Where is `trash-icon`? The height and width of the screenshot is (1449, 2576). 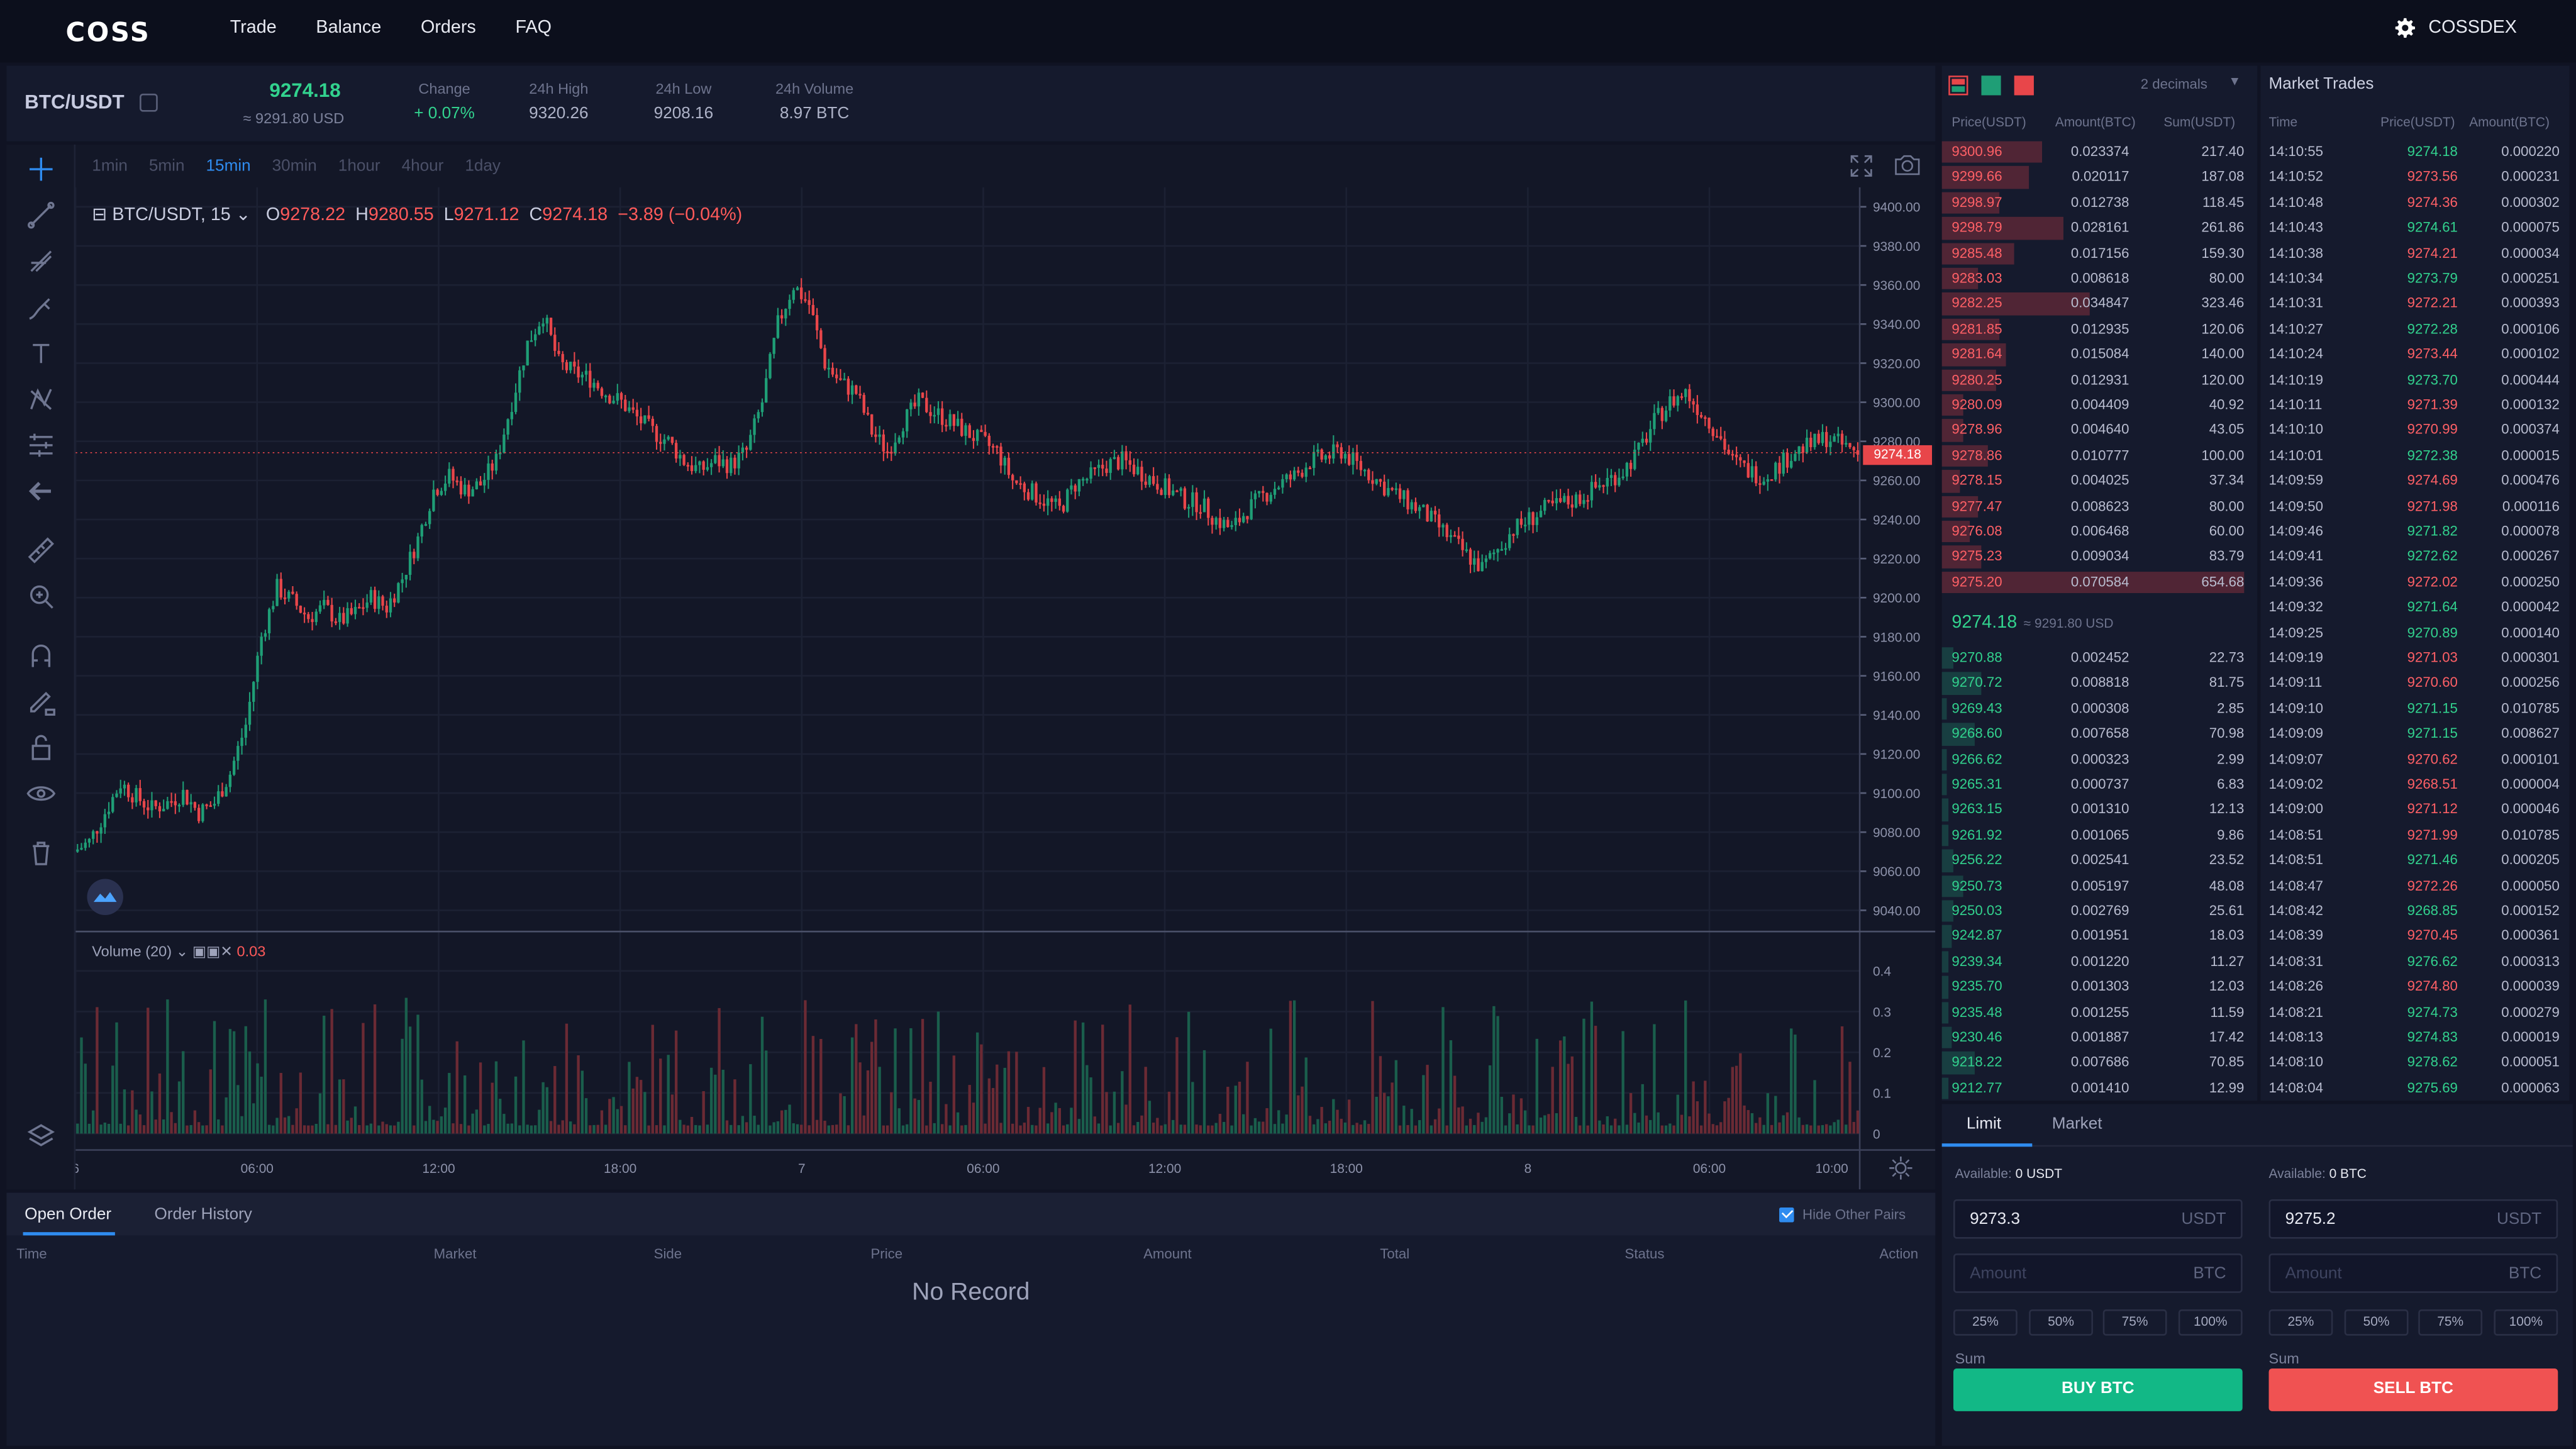
trash-icon is located at coordinates (41, 852).